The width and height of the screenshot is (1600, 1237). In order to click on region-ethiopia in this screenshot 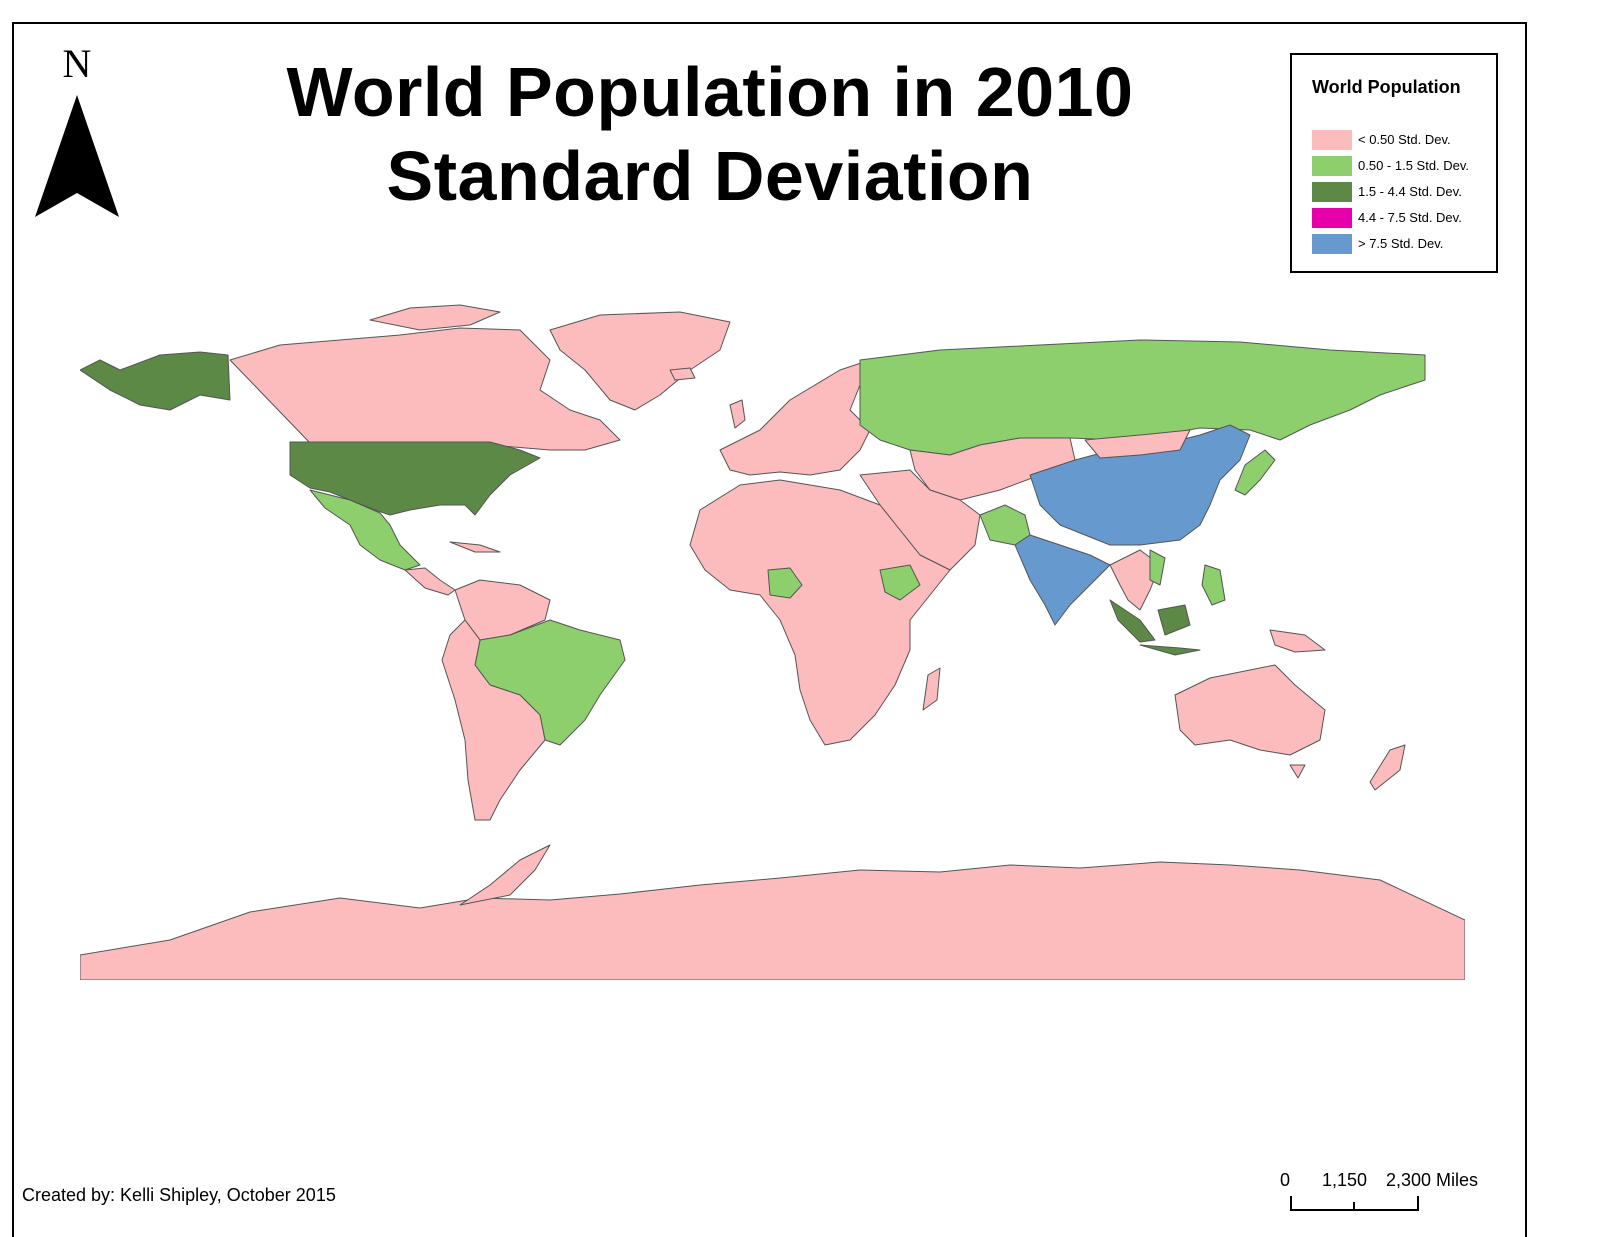, I will do `click(900, 582)`.